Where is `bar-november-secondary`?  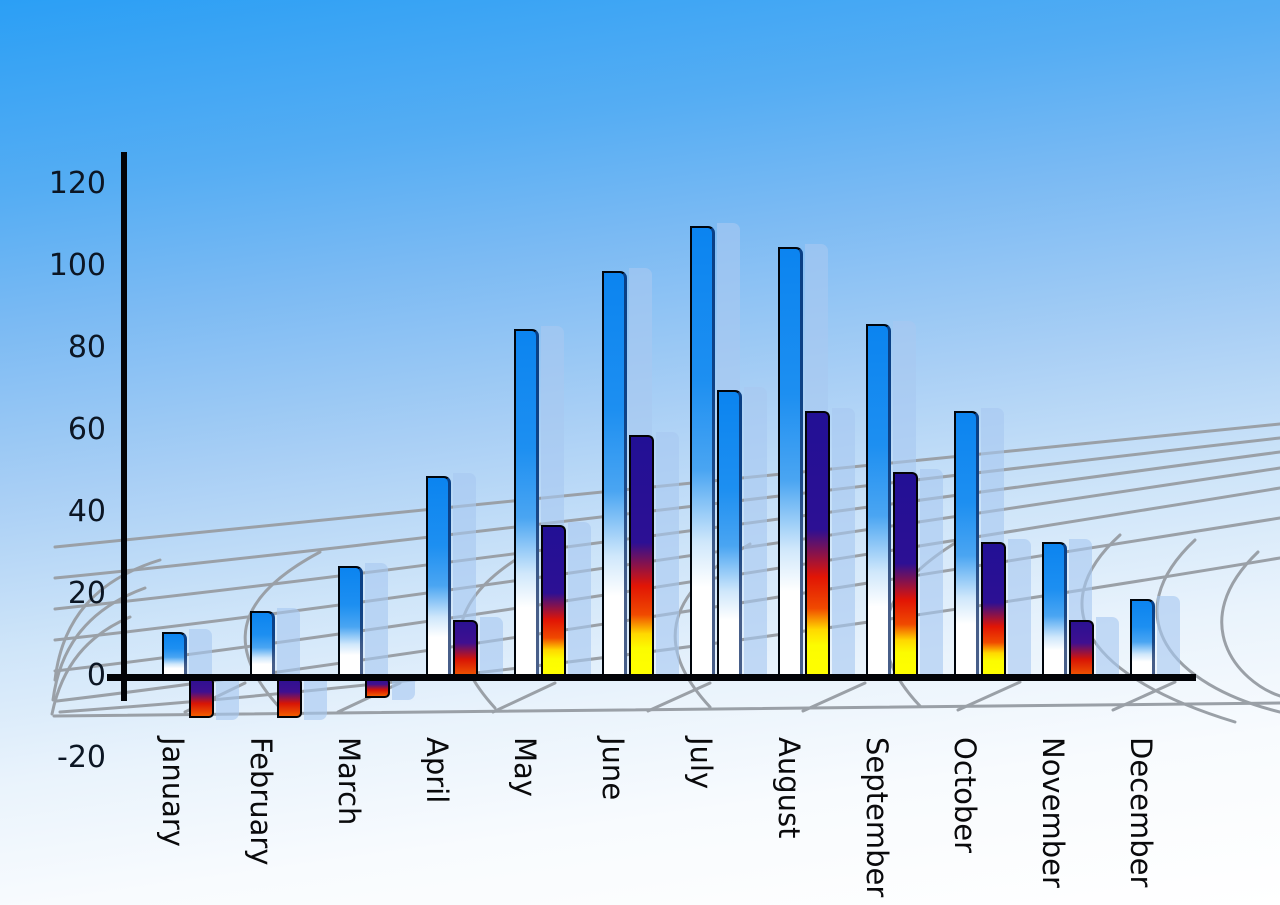 bar-november-secondary is located at coordinates (1081, 648).